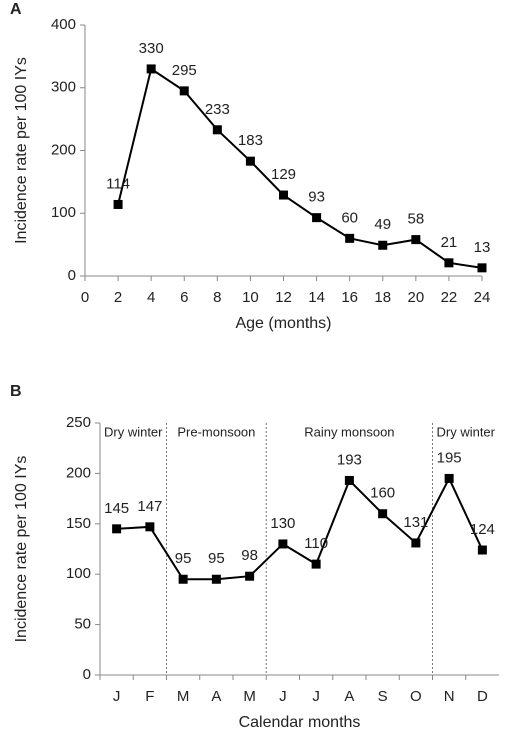 This screenshot has width=510, height=731. Describe the element at coordinates (184, 70) in the screenshot. I see `data-label: 295` at that location.